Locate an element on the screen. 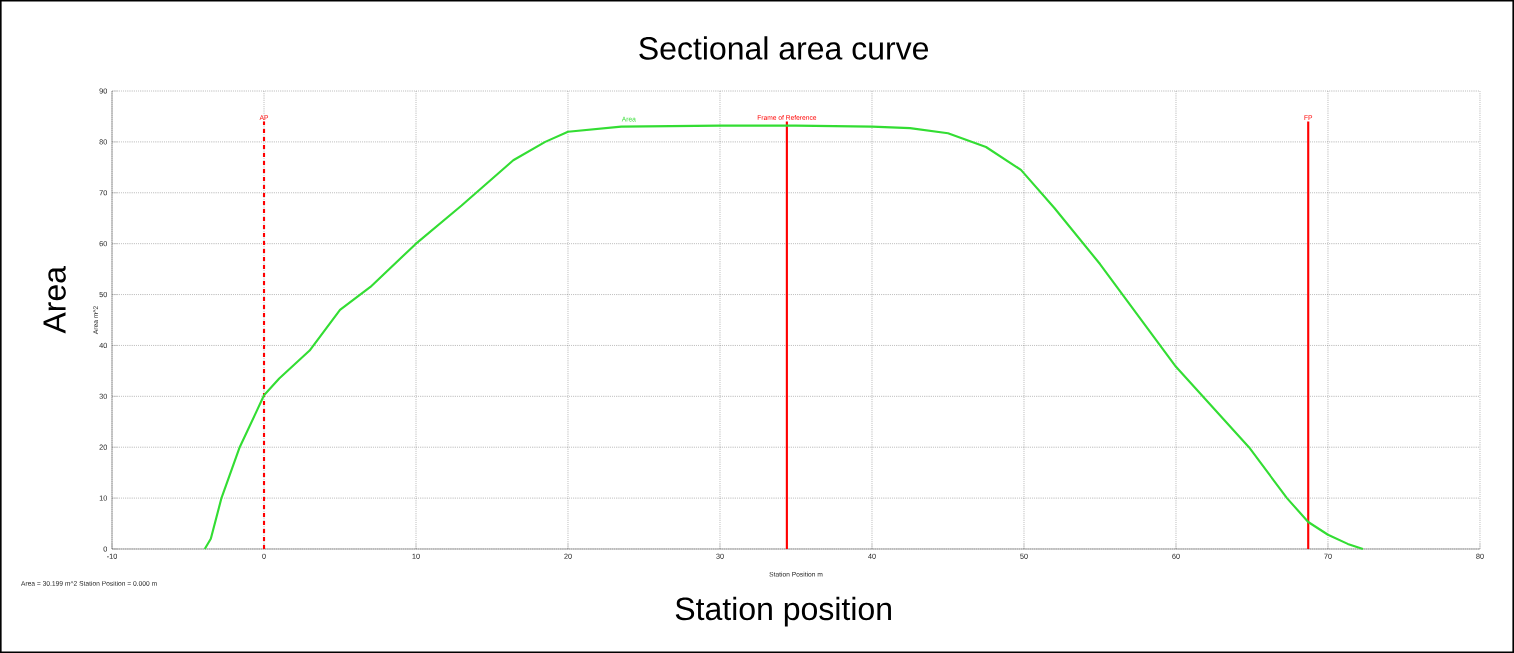 The width and height of the screenshot is (1514, 653). chart-title: Sectional area curve is located at coordinates (784, 48).